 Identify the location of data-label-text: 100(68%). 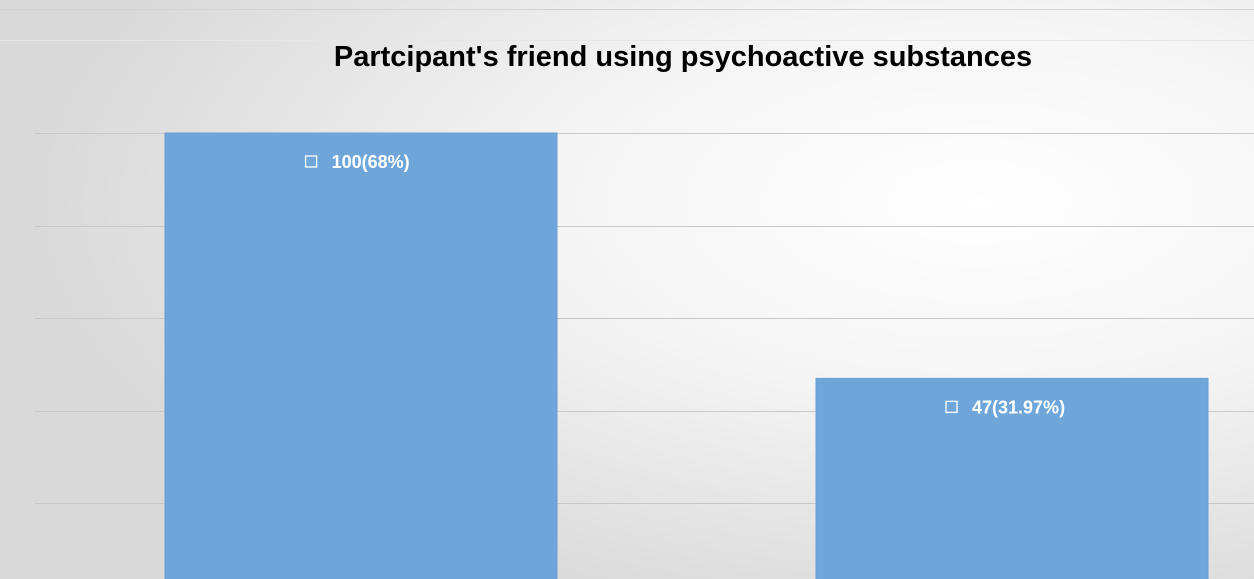
(371, 162).